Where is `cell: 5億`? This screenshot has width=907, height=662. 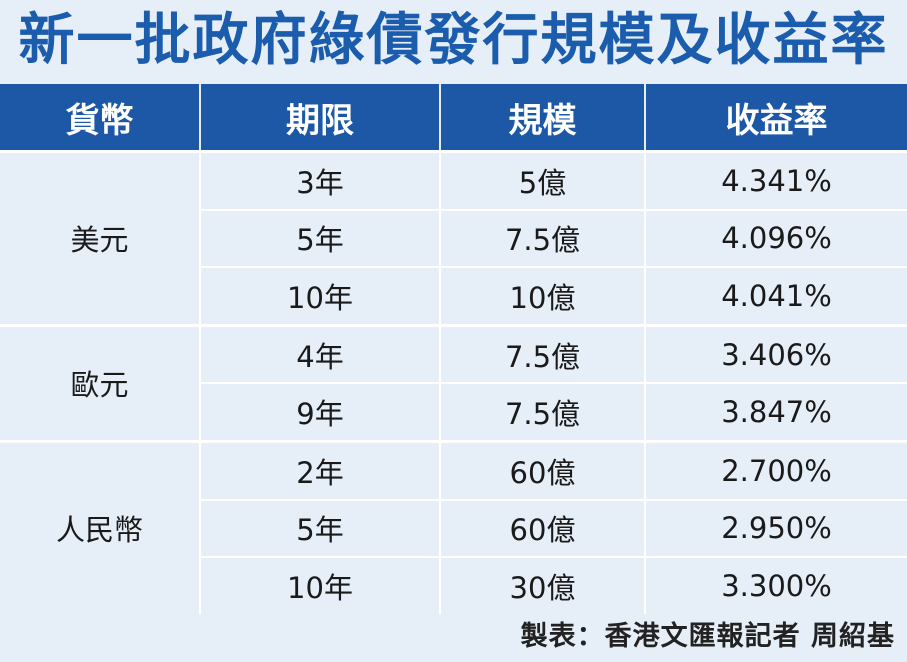
cell: 5億 is located at coordinates (542, 179).